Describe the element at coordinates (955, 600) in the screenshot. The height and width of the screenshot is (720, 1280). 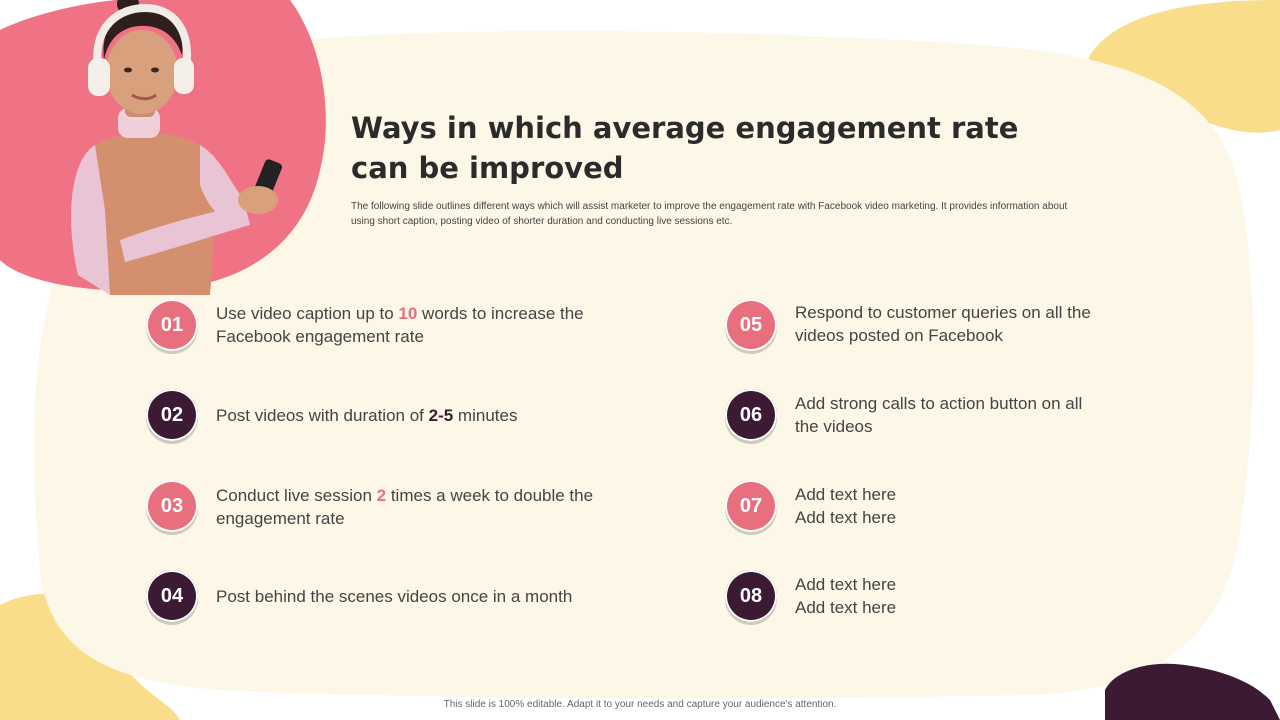
I see `list-item-08: 08 Add text here Add text here` at that location.